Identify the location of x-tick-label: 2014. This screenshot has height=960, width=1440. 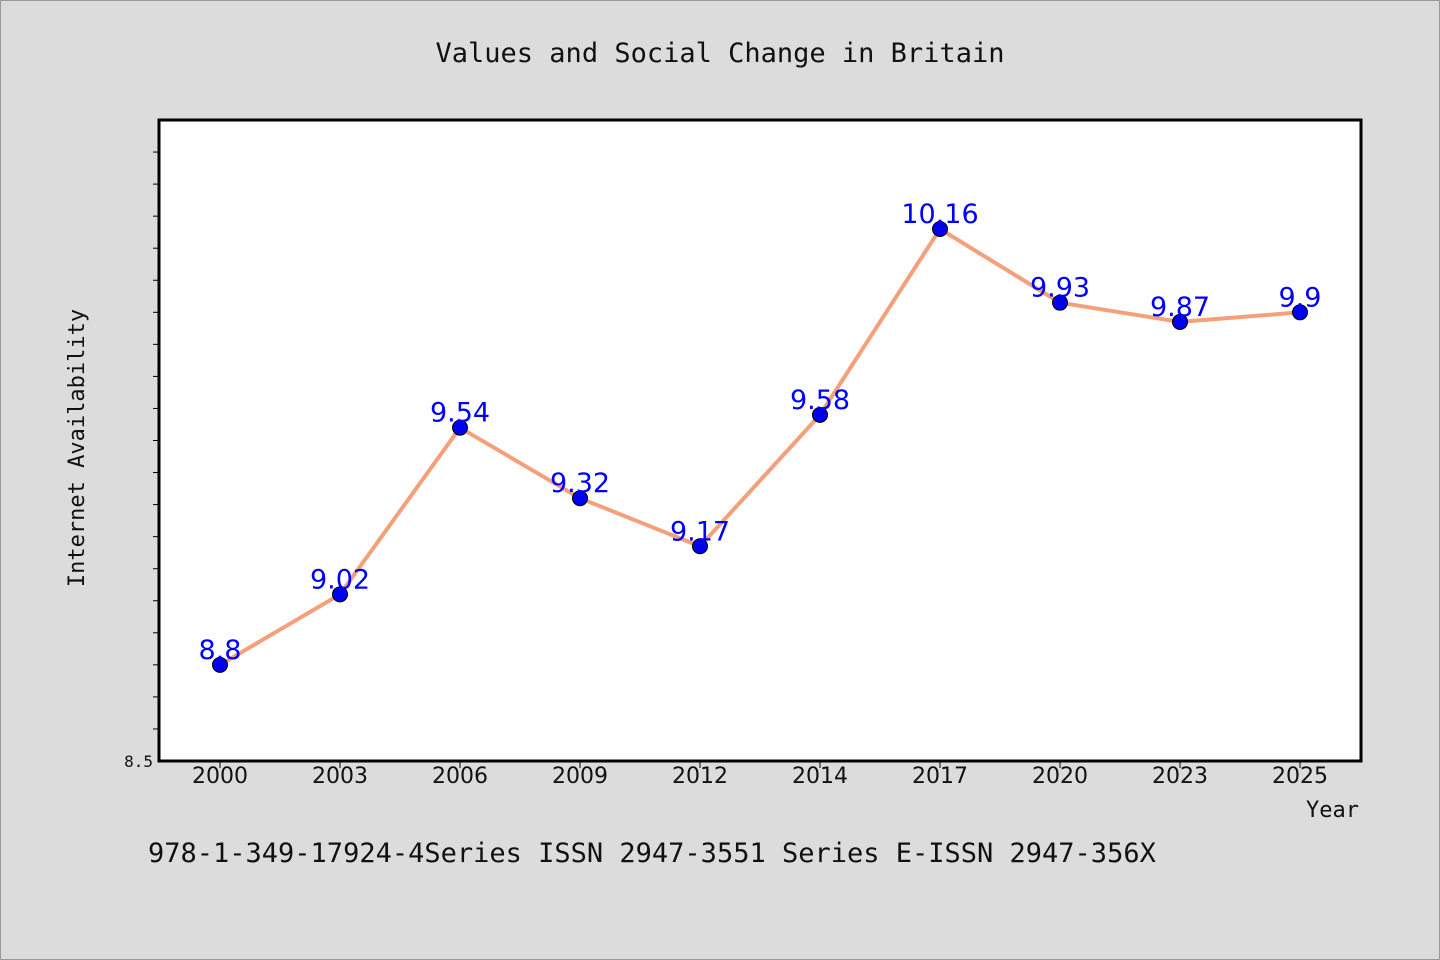
(820, 776).